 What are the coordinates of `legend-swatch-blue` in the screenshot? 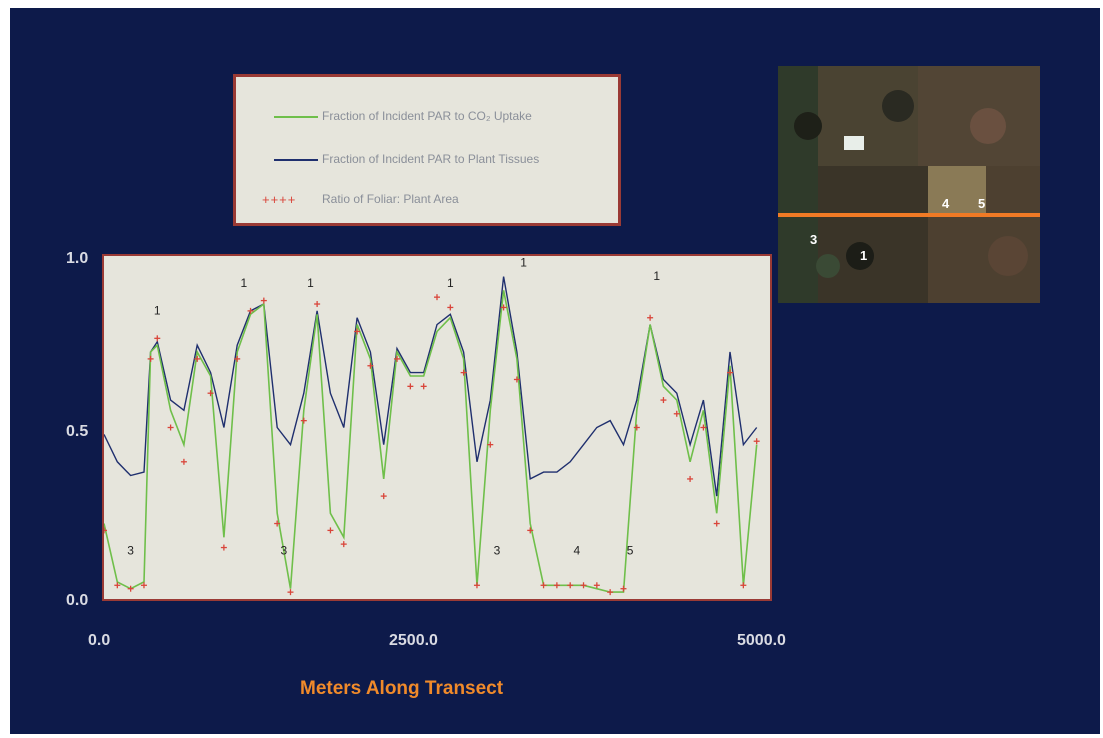 It's located at (296, 160).